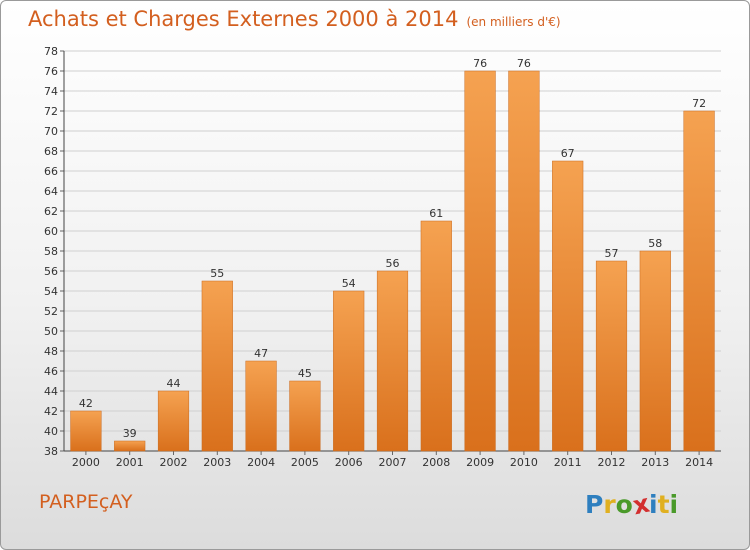  Describe the element at coordinates (86, 431) in the screenshot. I see `bar-2000` at that location.